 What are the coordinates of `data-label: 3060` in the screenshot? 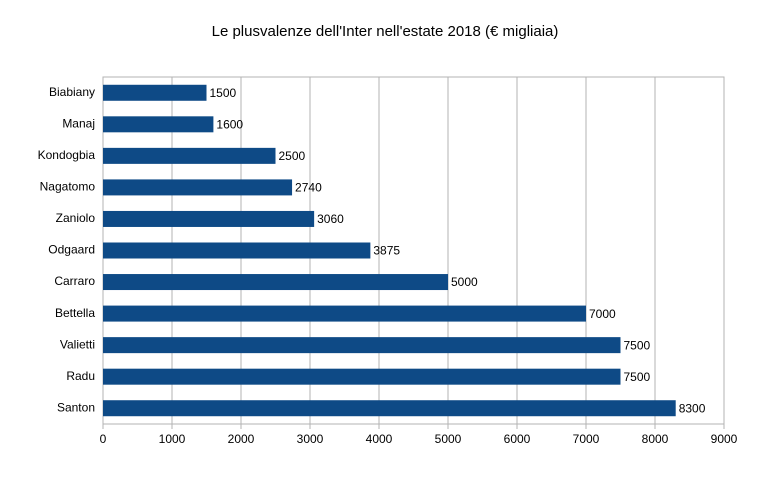 It's located at (330, 219).